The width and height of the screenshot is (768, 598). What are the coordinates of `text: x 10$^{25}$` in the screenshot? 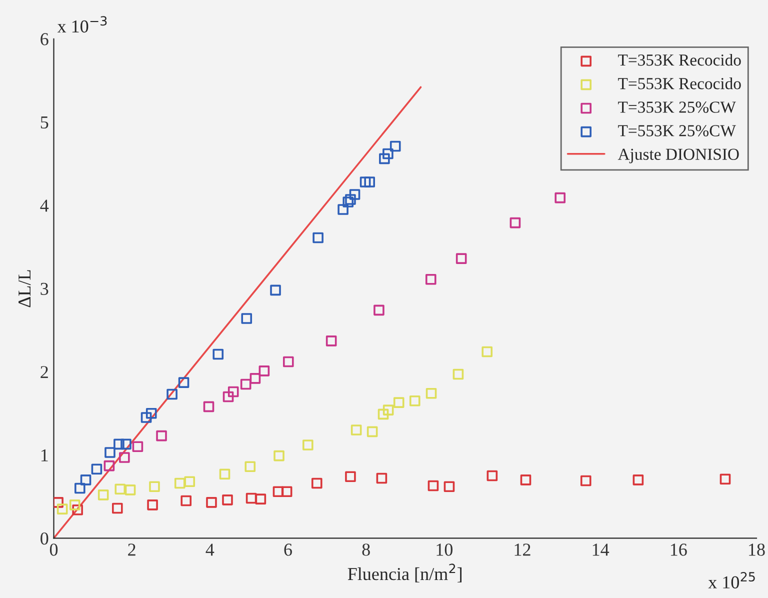 It's located at (731, 580).